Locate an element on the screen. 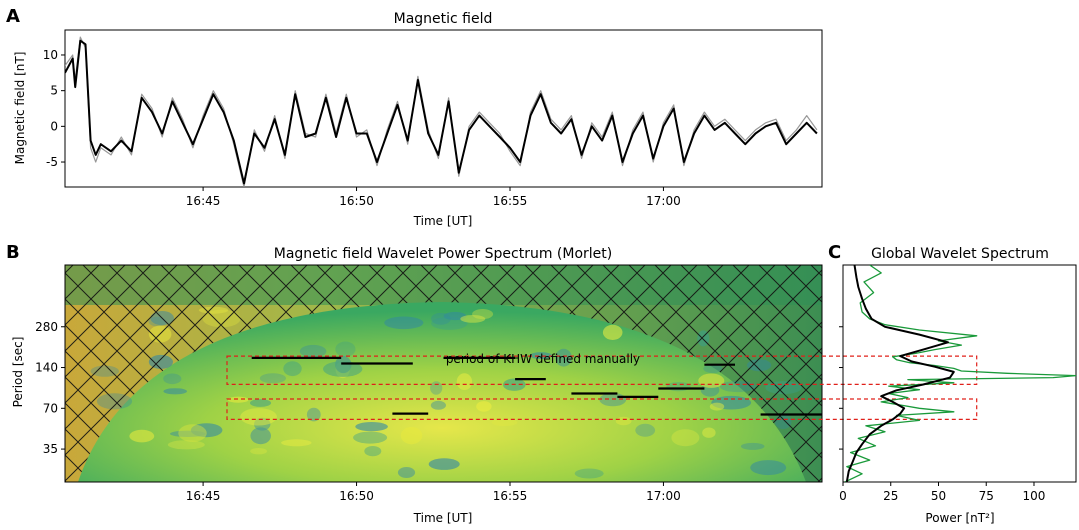 This screenshot has width=1079, height=530. y-tick-label: 280 is located at coordinates (46, 327).